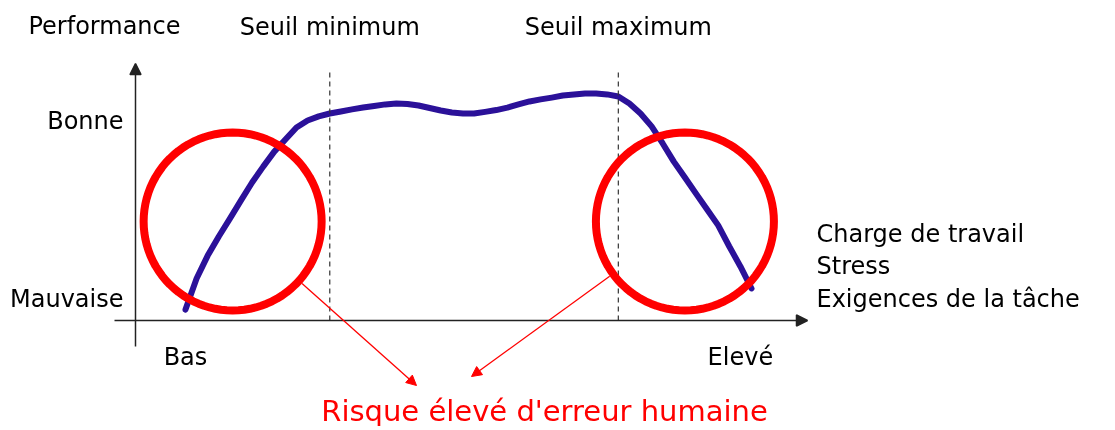  I want to click on text: Mauvaise, so click(67, 298).